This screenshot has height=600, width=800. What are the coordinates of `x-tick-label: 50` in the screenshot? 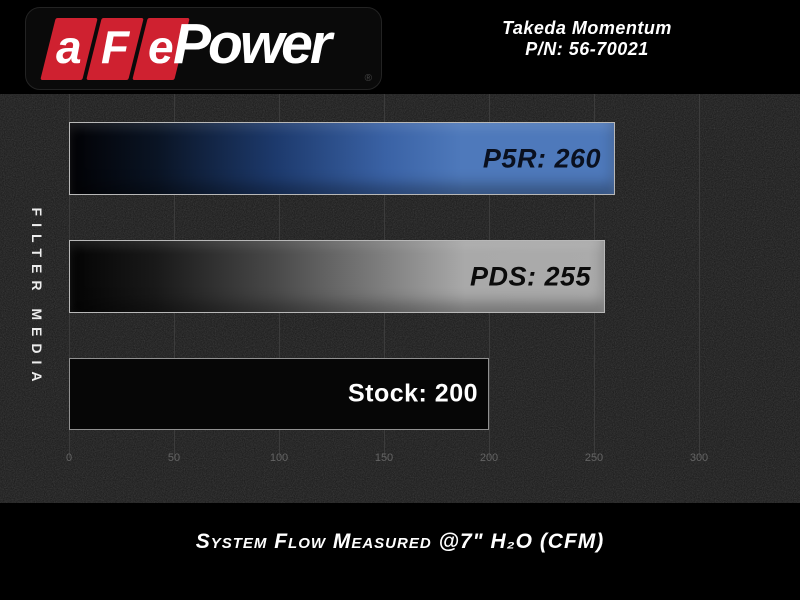 It's located at (174, 458).